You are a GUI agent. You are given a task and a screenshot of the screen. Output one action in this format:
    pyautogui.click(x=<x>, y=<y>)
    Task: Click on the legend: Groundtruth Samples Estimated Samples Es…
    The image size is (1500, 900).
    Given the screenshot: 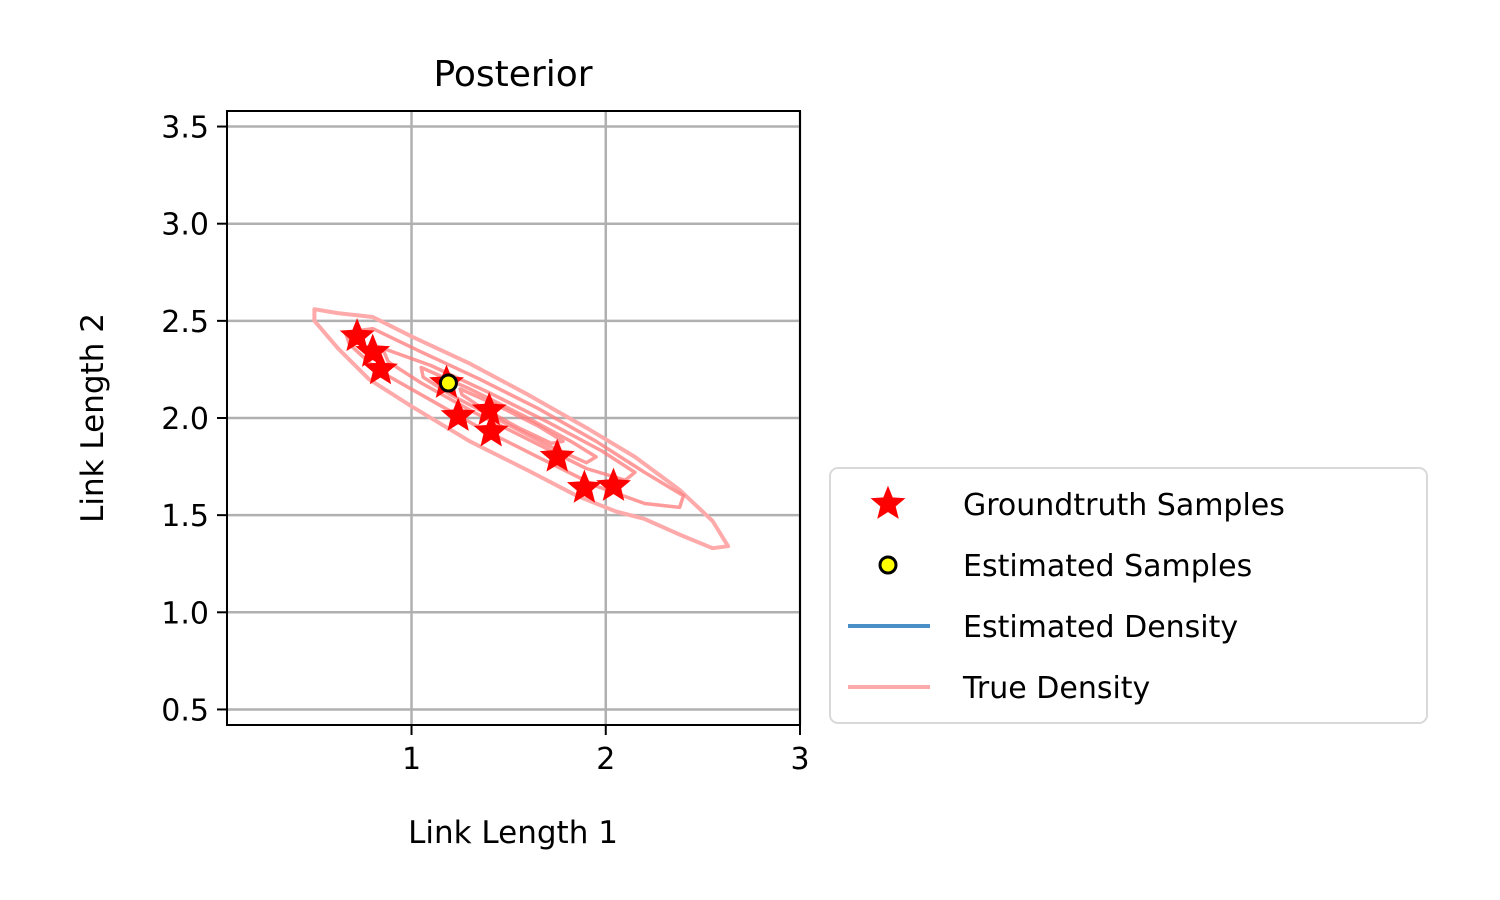 What is the action you would take?
    pyautogui.click(x=1128, y=595)
    